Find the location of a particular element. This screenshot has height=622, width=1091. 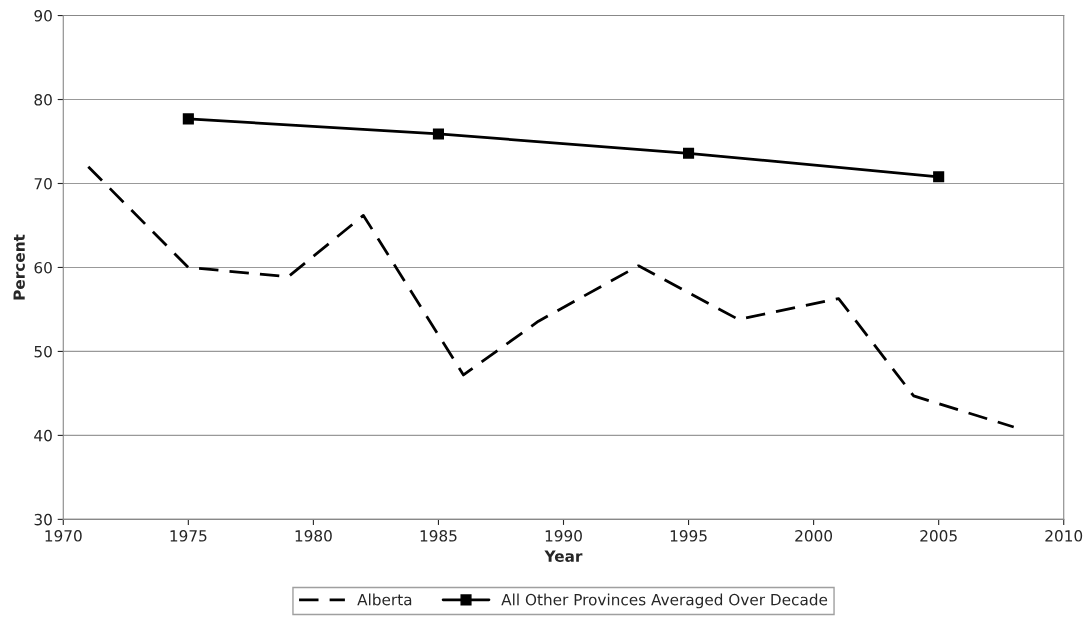

x-tick-label: 1970 is located at coordinates (63, 536).